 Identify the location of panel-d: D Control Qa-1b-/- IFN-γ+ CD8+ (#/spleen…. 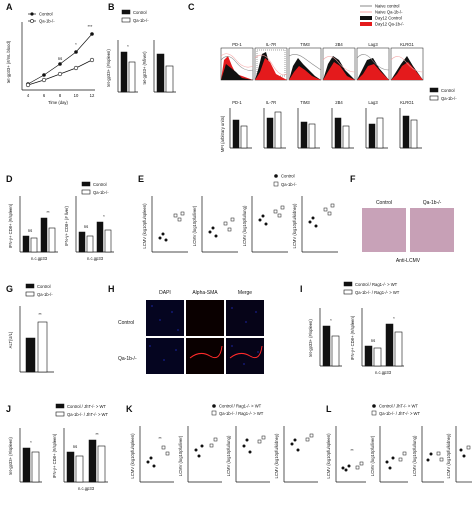
(60, 217).